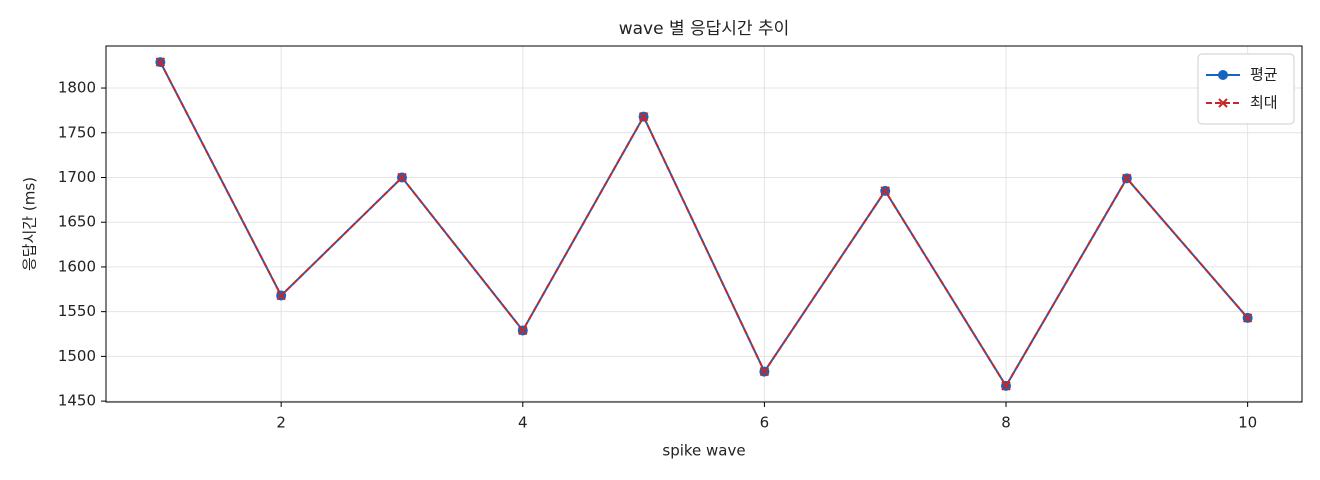 The width and height of the screenshot is (1320, 480). Describe the element at coordinates (1246, 89) in the screenshot. I see `legend-box` at that location.